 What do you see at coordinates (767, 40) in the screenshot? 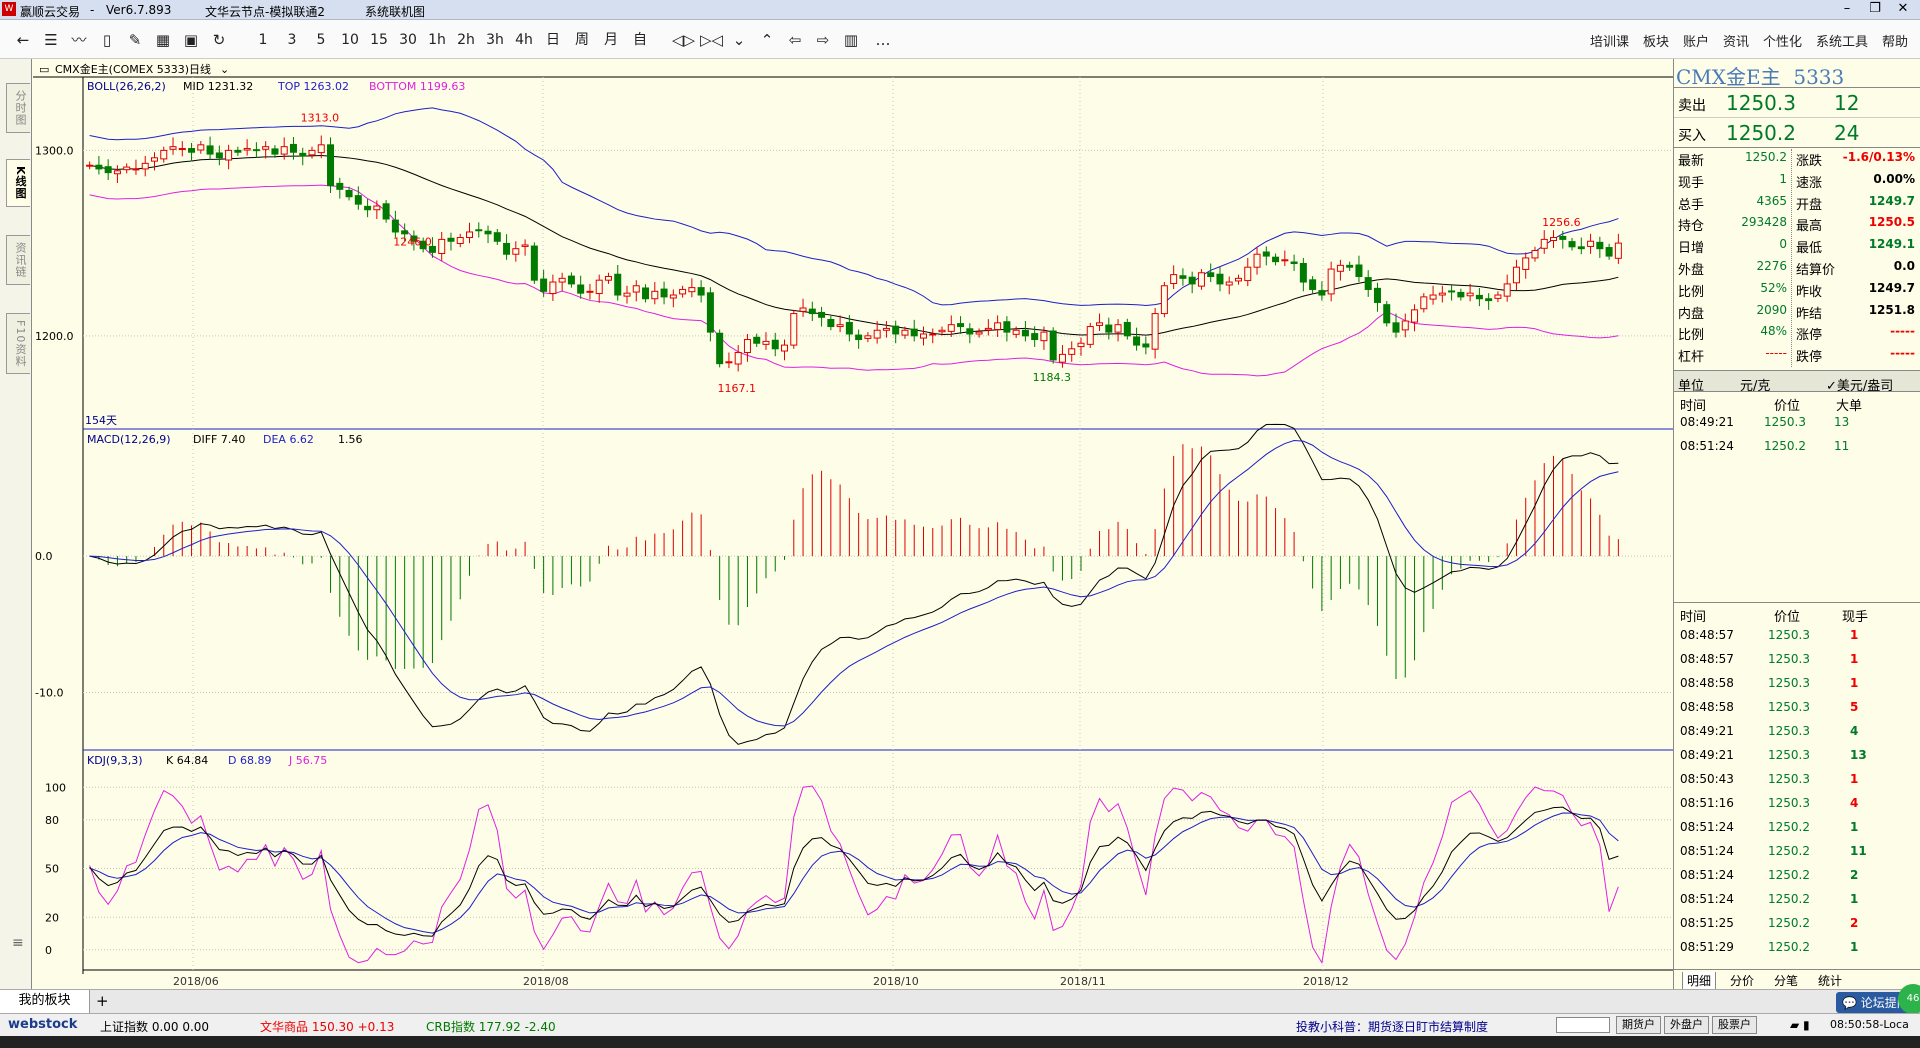
I see `chevron-up-icon: ⌃` at bounding box center [767, 40].